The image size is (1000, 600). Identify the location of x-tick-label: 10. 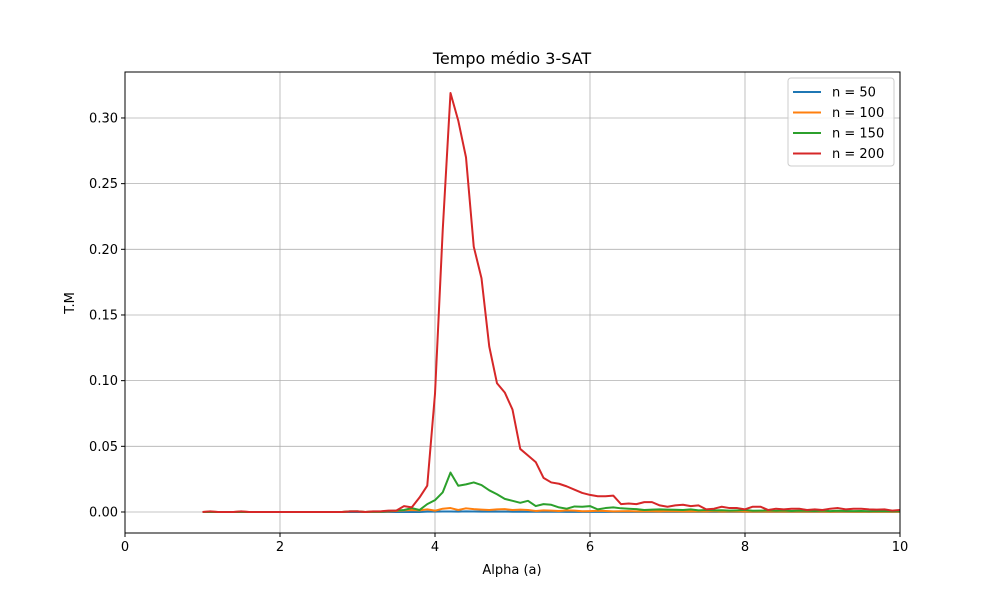
(900, 547).